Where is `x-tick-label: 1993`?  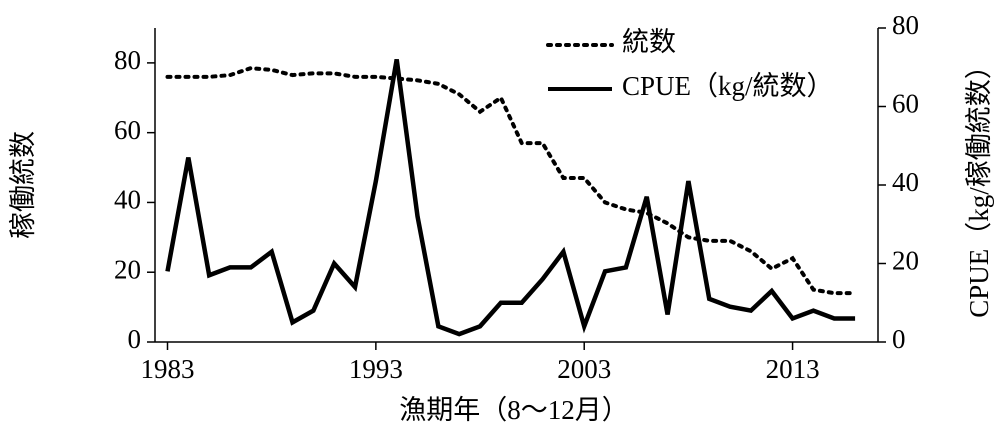 x-tick-label: 1993 is located at coordinates (376, 369).